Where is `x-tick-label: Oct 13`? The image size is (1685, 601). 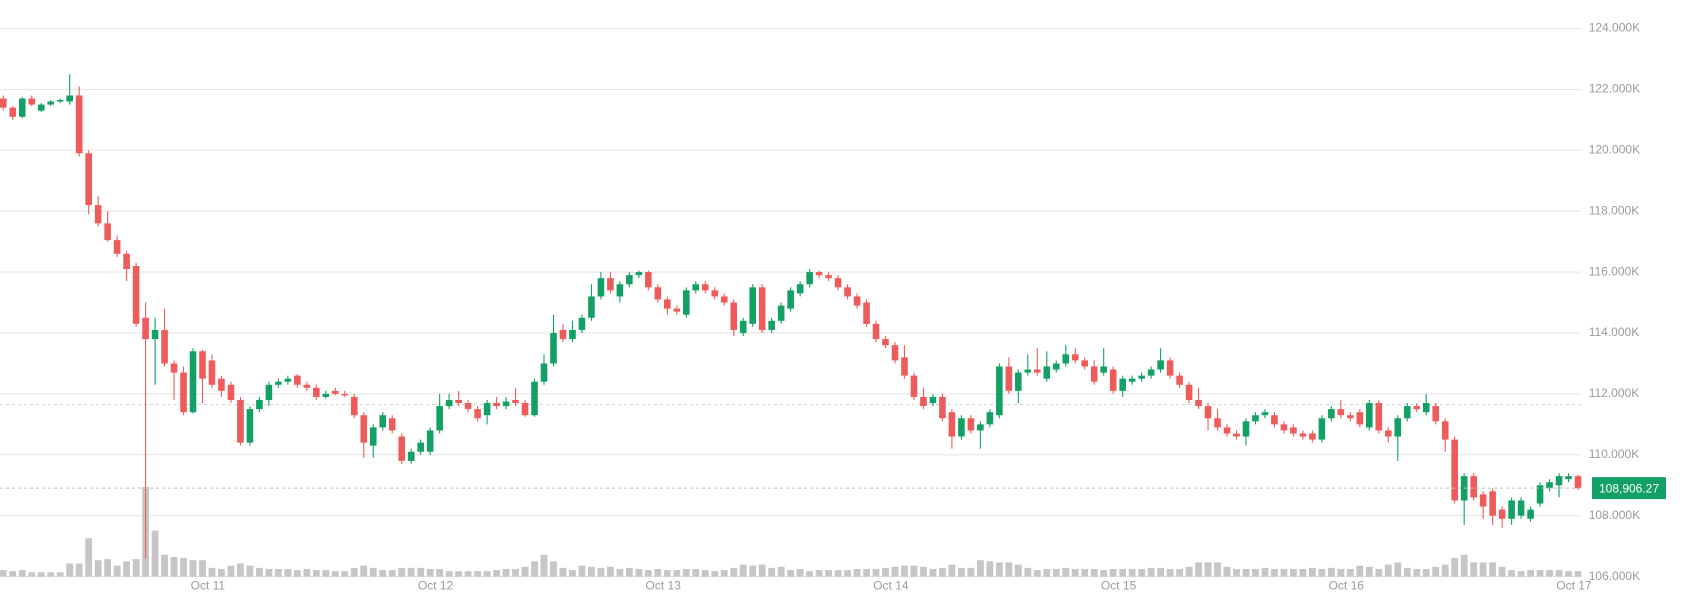 x-tick-label: Oct 13 is located at coordinates (664, 586).